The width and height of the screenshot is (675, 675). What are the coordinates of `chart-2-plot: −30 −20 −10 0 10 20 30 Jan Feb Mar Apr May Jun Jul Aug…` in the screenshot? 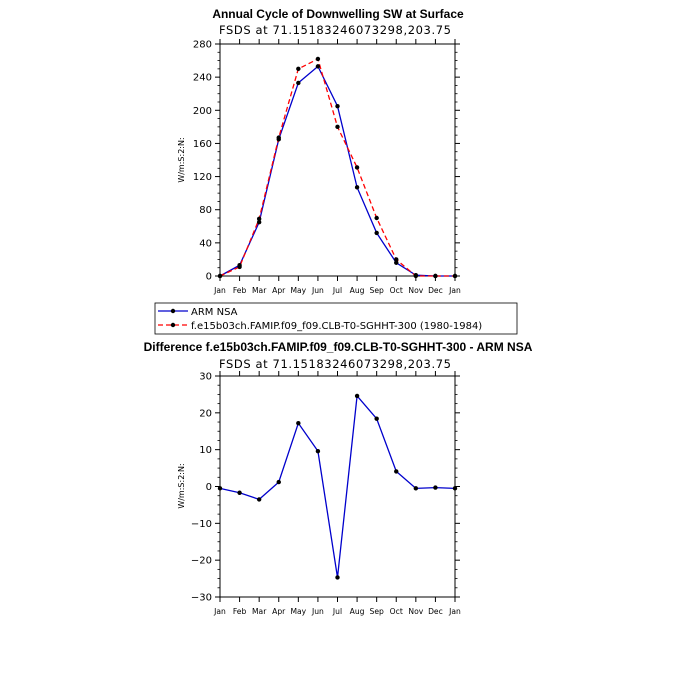 It's located at (326, 493).